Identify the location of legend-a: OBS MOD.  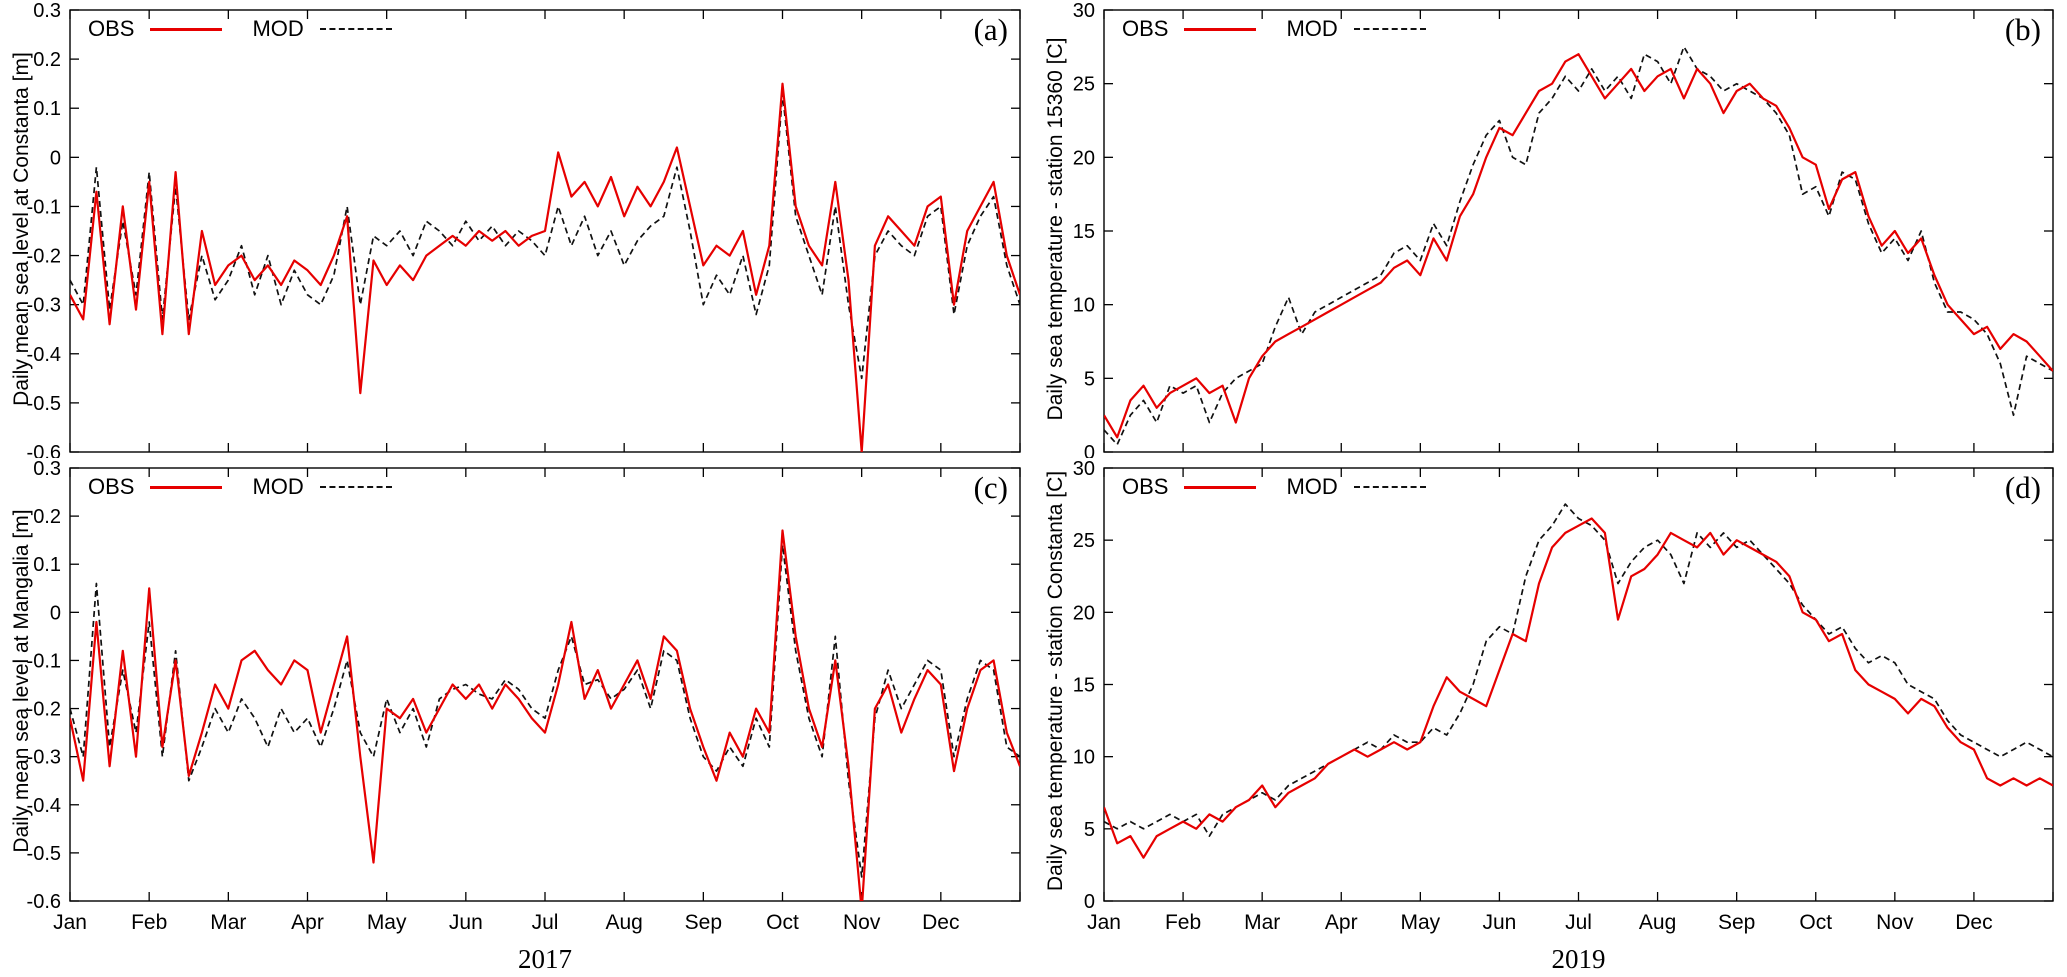
(247, 29).